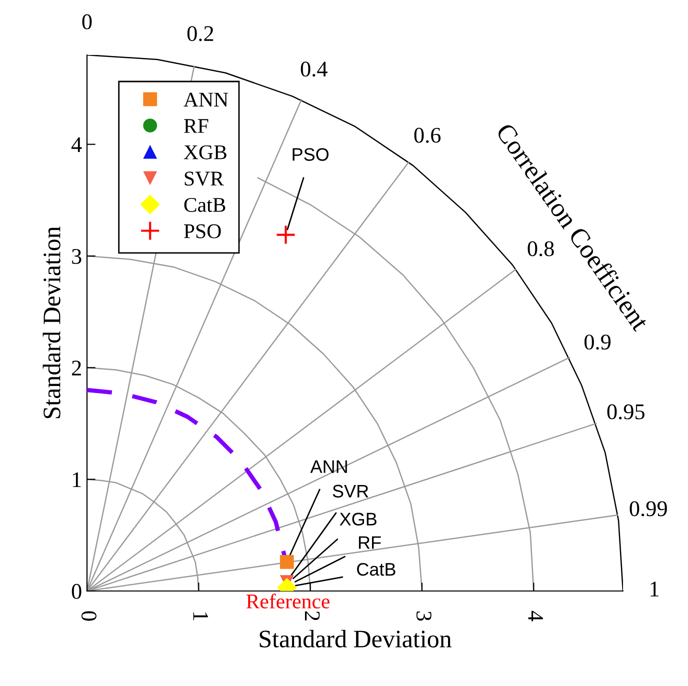 This screenshot has width=688, height=686. Describe the element at coordinates (200, 34) in the screenshot. I see `text: 0.2` at that location.